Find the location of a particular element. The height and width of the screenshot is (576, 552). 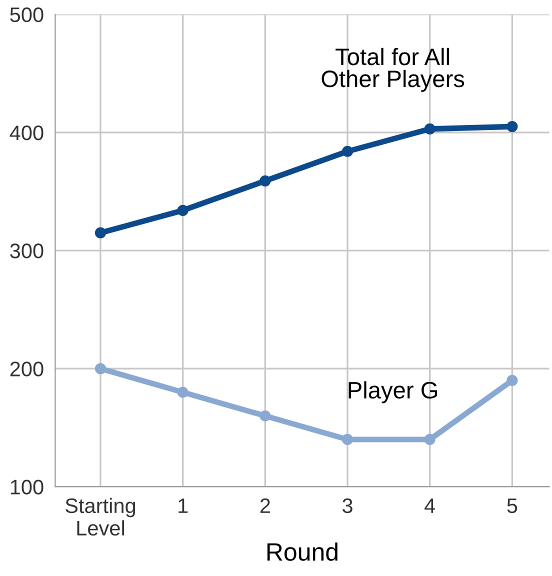

y-tick-label: 100 is located at coordinates (27, 487).